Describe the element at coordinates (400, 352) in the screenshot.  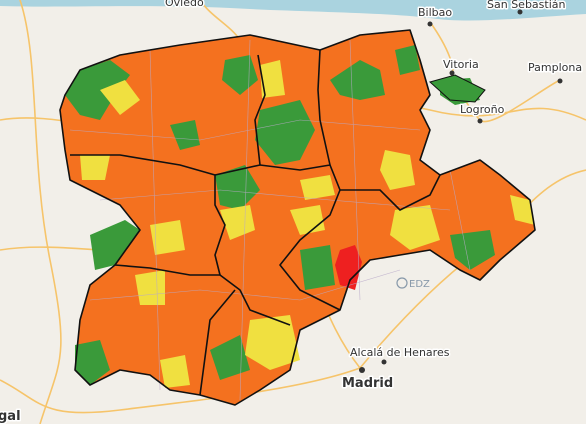
I see `place-label: Alcalá de Henares` at that location.